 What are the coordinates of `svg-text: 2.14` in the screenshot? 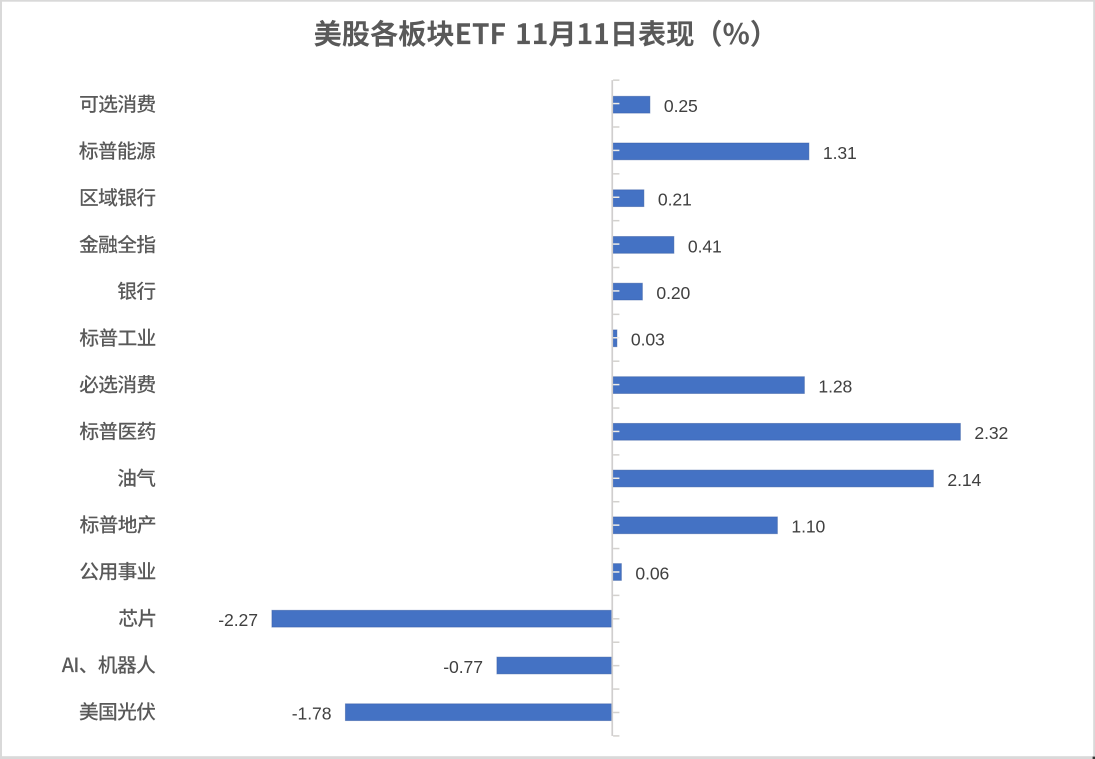 It's located at (964, 480).